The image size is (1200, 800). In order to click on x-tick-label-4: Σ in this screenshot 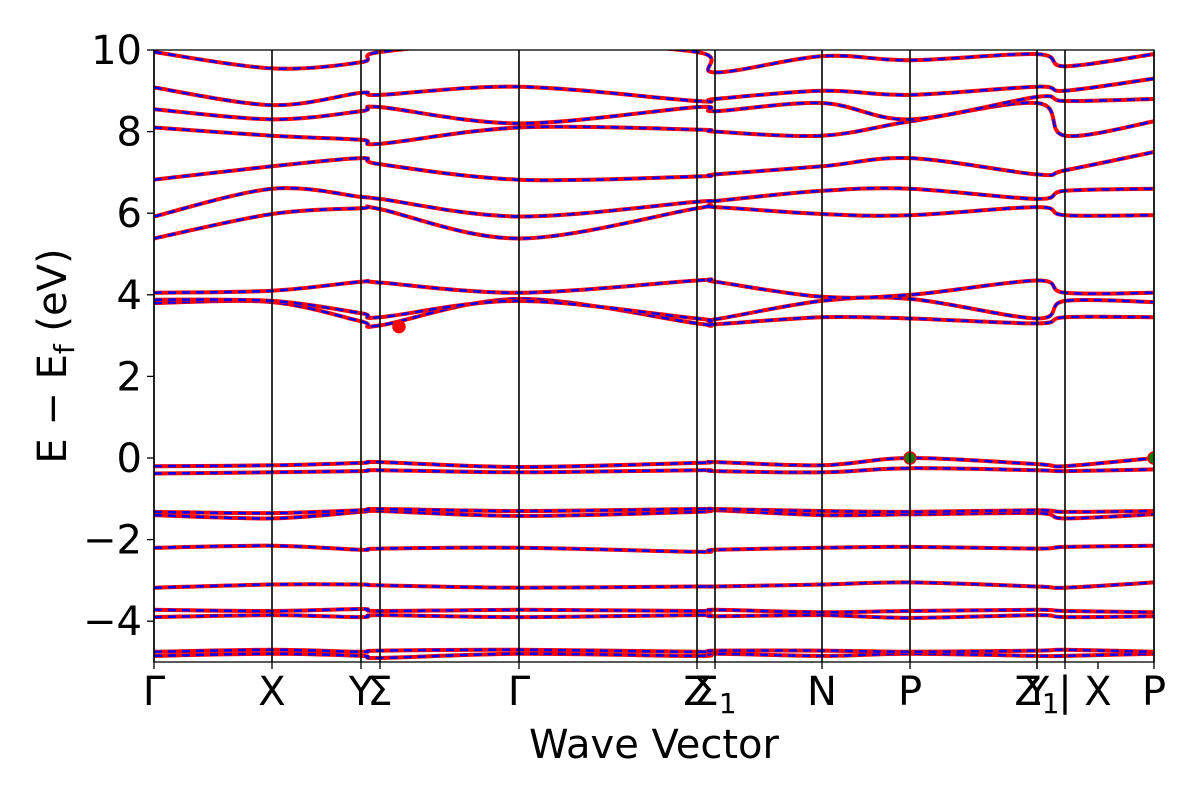, I will do `click(379, 692)`.